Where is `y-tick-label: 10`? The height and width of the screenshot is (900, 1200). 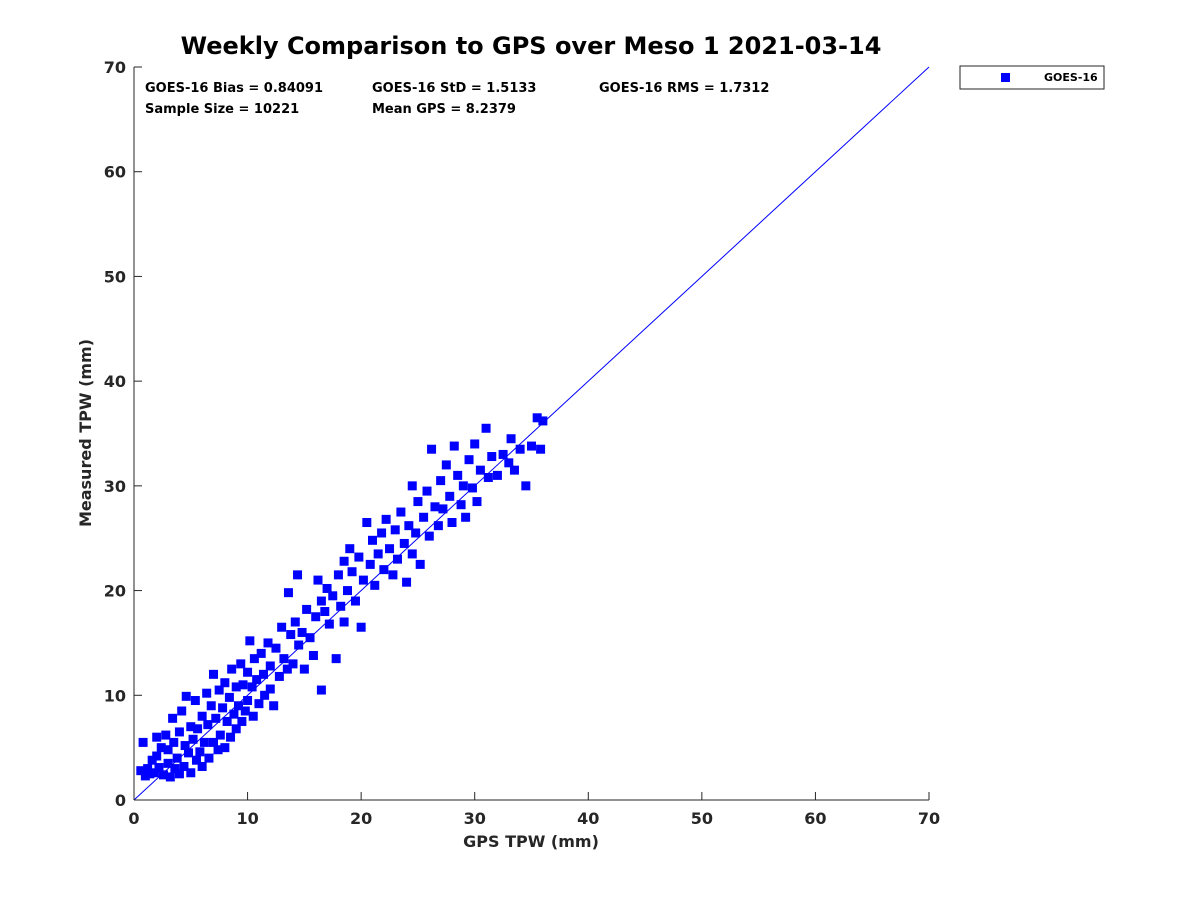
y-tick-label: 10 is located at coordinates (115, 695).